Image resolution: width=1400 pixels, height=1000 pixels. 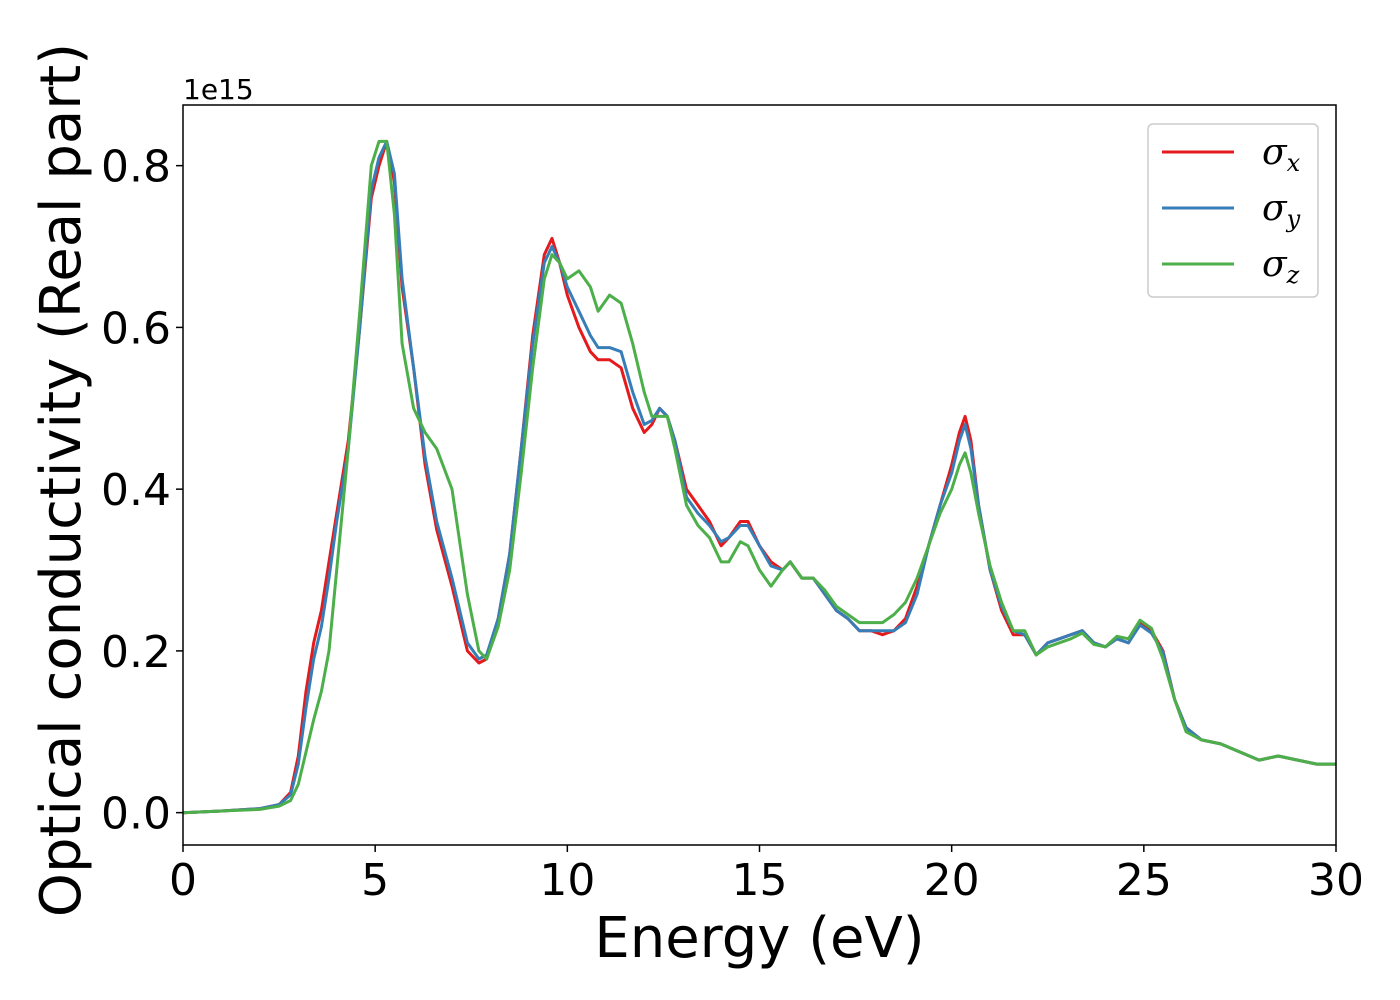 What do you see at coordinates (136, 814) in the screenshot?
I see `y-tick-label: 0.0` at bounding box center [136, 814].